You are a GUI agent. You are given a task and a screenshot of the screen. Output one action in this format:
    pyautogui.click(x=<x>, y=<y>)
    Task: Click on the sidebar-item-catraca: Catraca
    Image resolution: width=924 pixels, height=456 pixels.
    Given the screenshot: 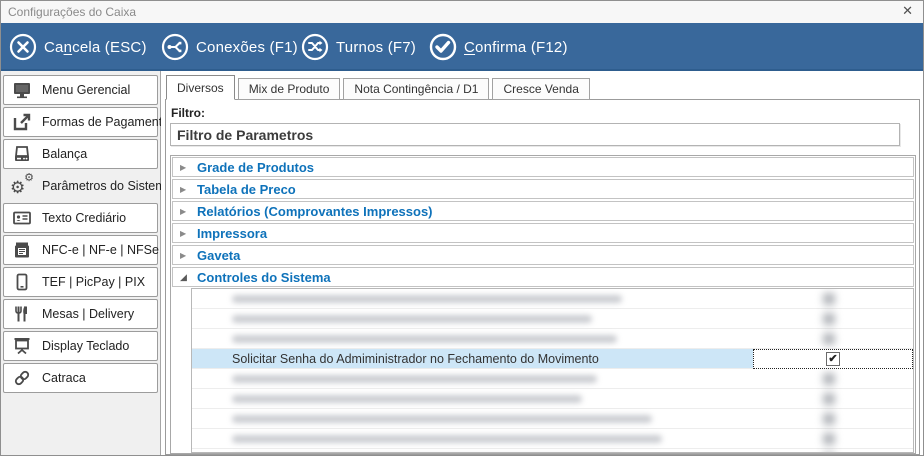 What is the action you would take?
    pyautogui.click(x=80, y=378)
    